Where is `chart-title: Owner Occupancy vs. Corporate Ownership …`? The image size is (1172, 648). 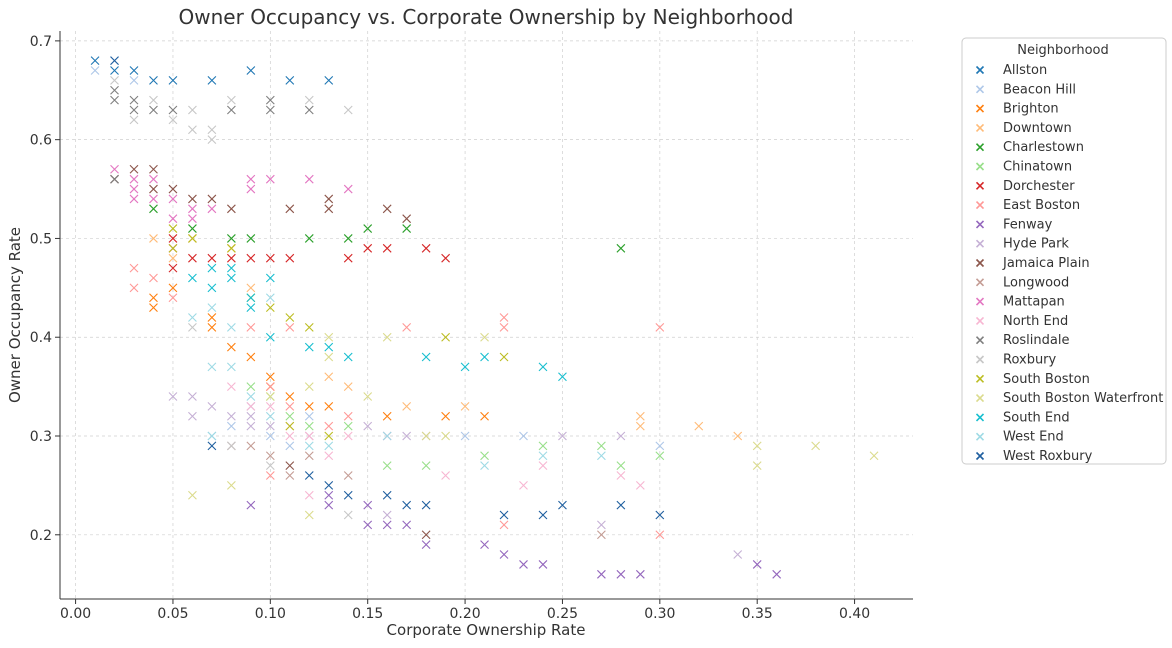
chart-title: Owner Occupancy vs. Corporate Ownership … is located at coordinates (486, 17).